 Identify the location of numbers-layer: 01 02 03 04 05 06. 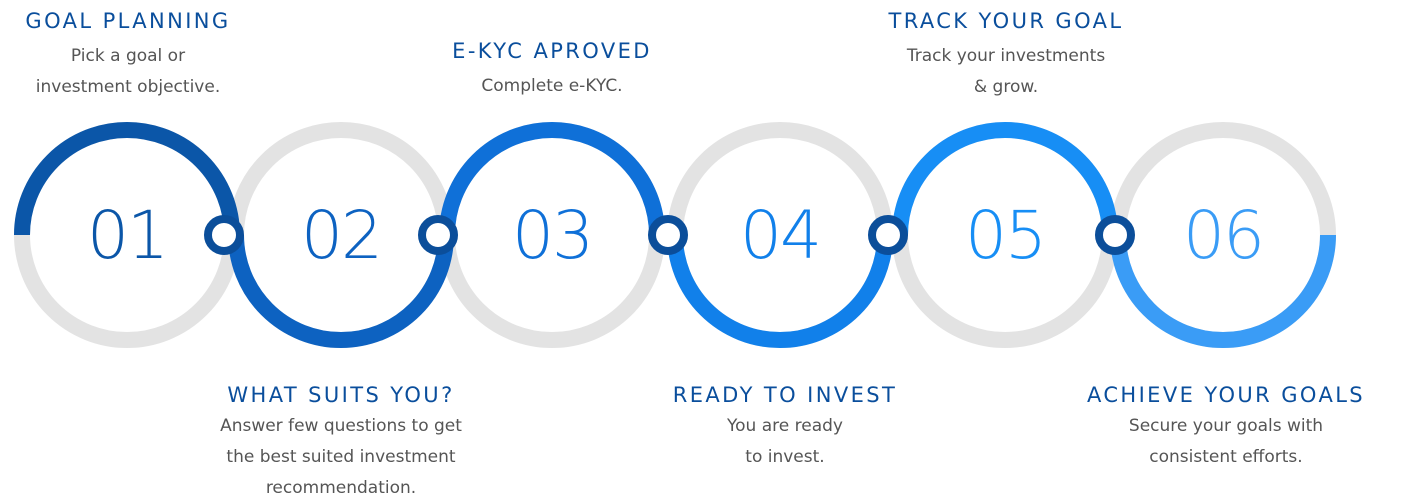
(676, 235).